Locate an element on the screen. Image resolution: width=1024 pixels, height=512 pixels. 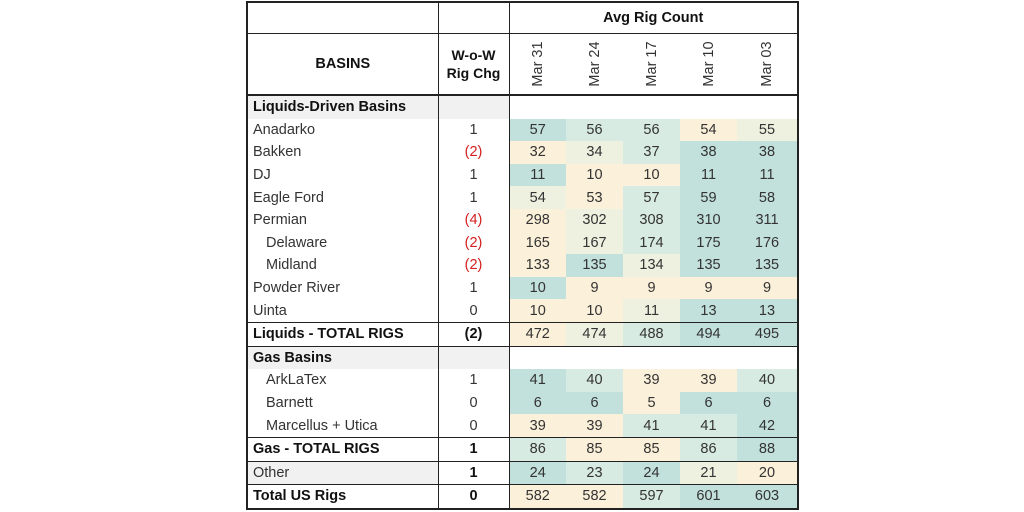
rig-count-cell: 176 is located at coordinates (767, 243).